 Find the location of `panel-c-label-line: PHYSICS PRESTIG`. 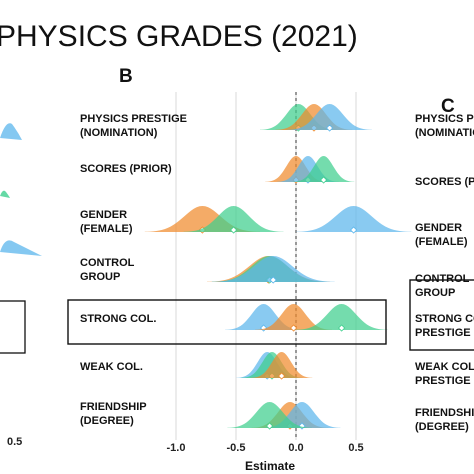

panel-c-label-line: PHYSICS PRESTIG is located at coordinates (444, 119).